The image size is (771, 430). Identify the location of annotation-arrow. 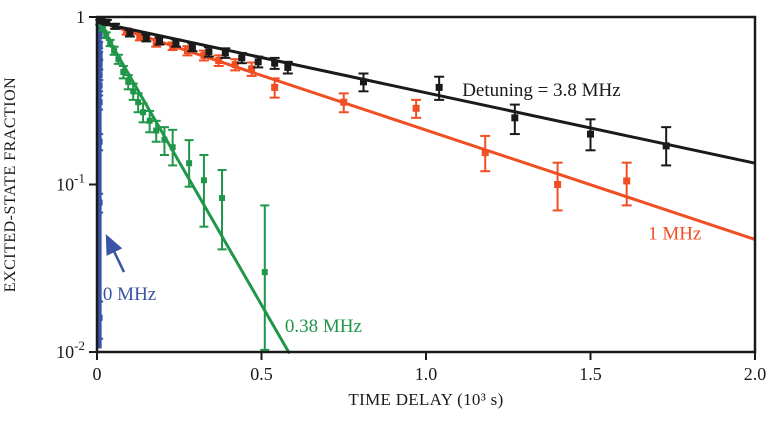
(115, 253).